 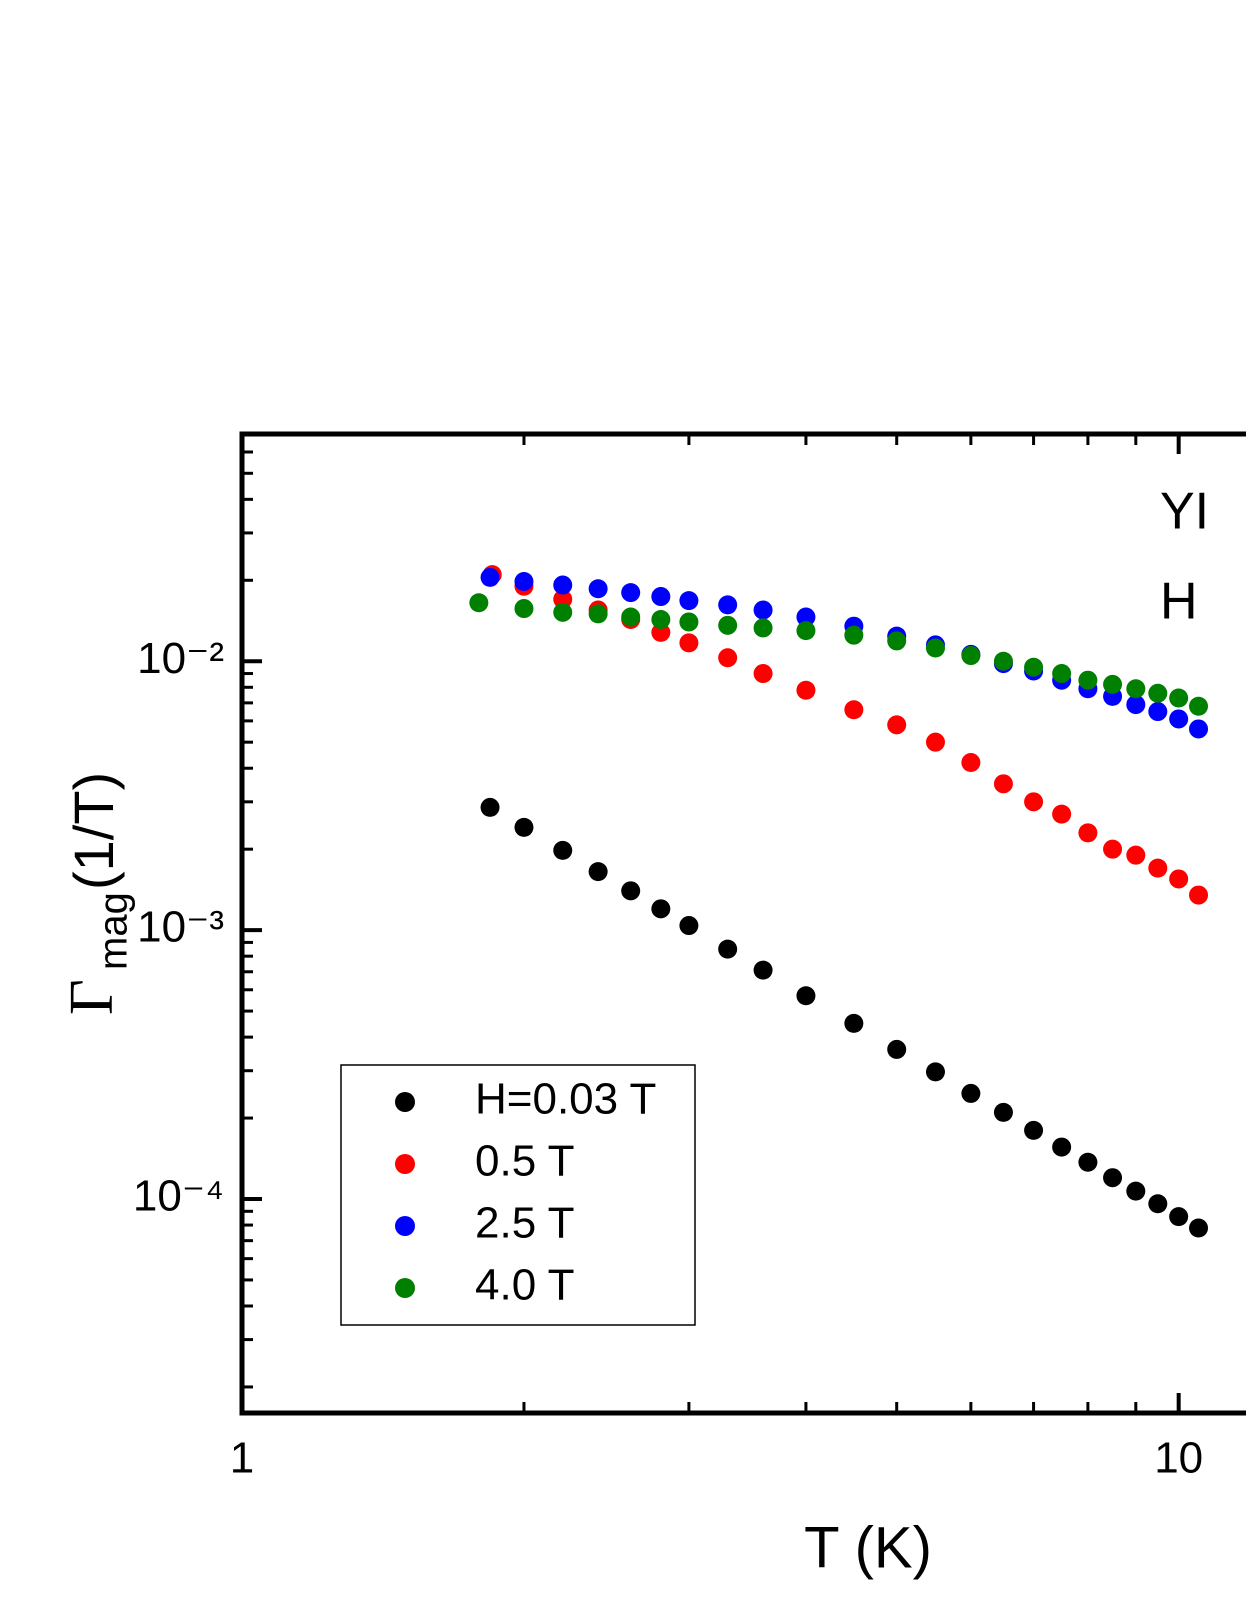 I want to click on y-axis-label: Γ mag (1/T), so click(x=96, y=893).